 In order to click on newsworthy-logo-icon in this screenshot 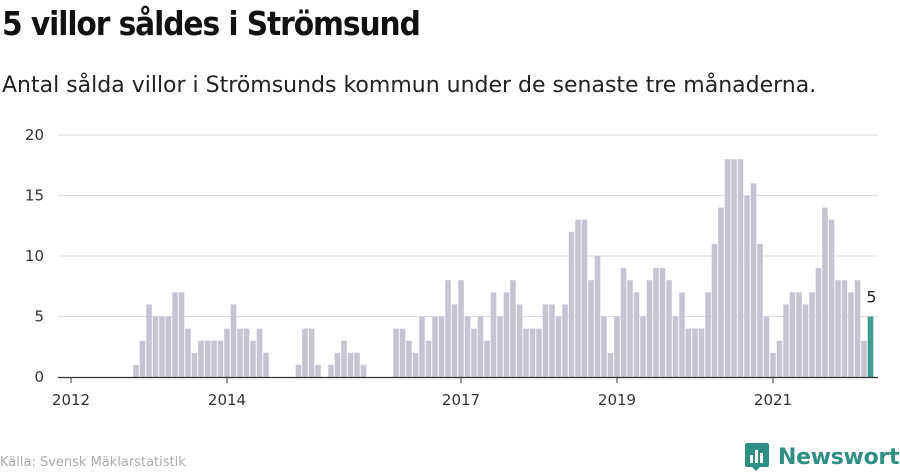, I will do `click(757, 457)`.